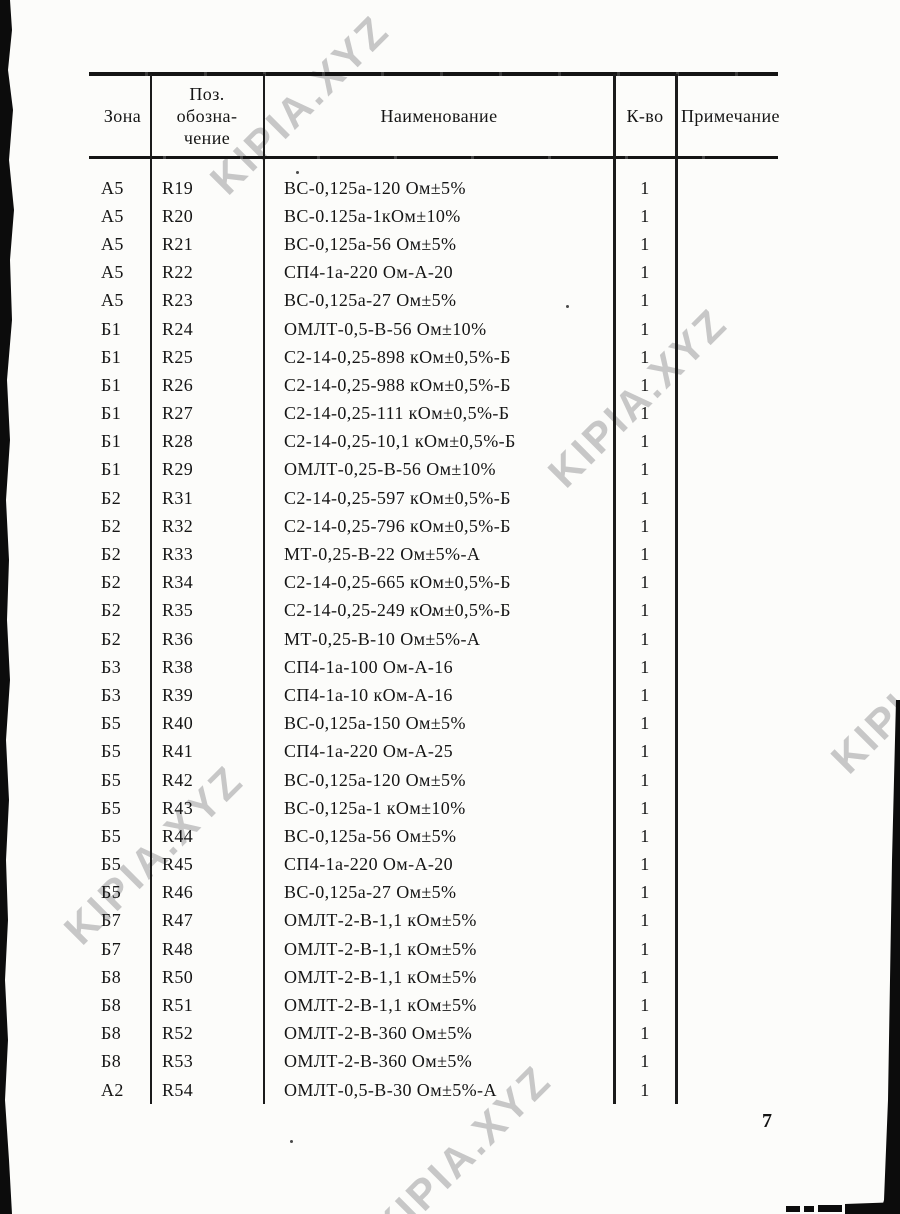 The width and height of the screenshot is (900, 1214). I want to click on cell-name: С2-14-0,25-111 кОм±0,5%-Б, so click(397, 413).